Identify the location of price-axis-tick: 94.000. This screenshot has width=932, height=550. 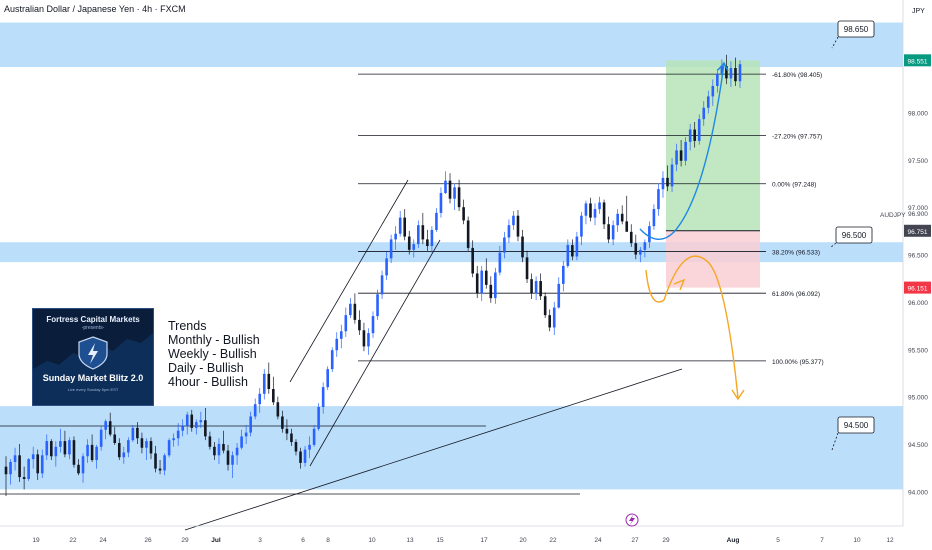
(918, 492).